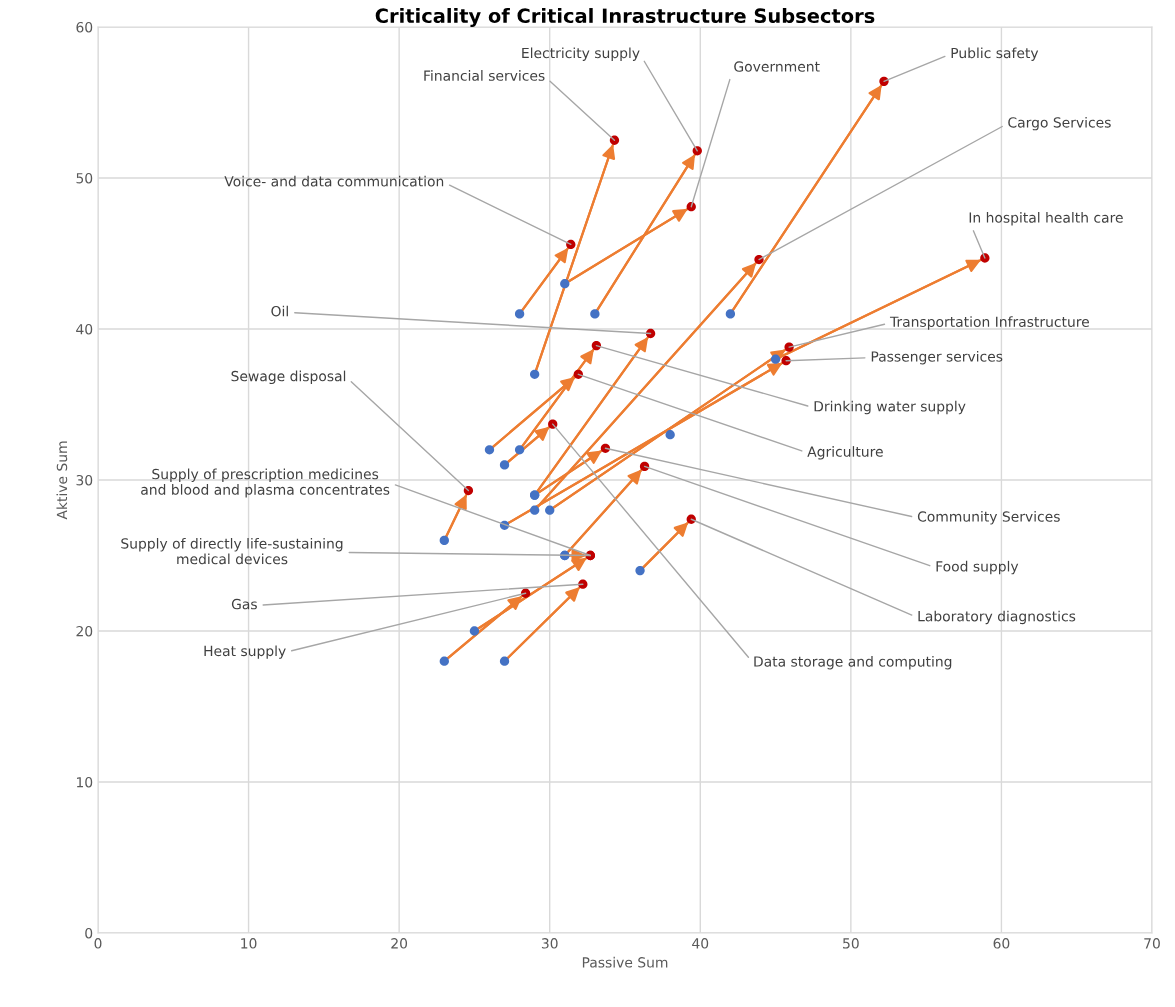  What do you see at coordinates (937, 357) in the screenshot?
I see `text: Passenger services` at bounding box center [937, 357].